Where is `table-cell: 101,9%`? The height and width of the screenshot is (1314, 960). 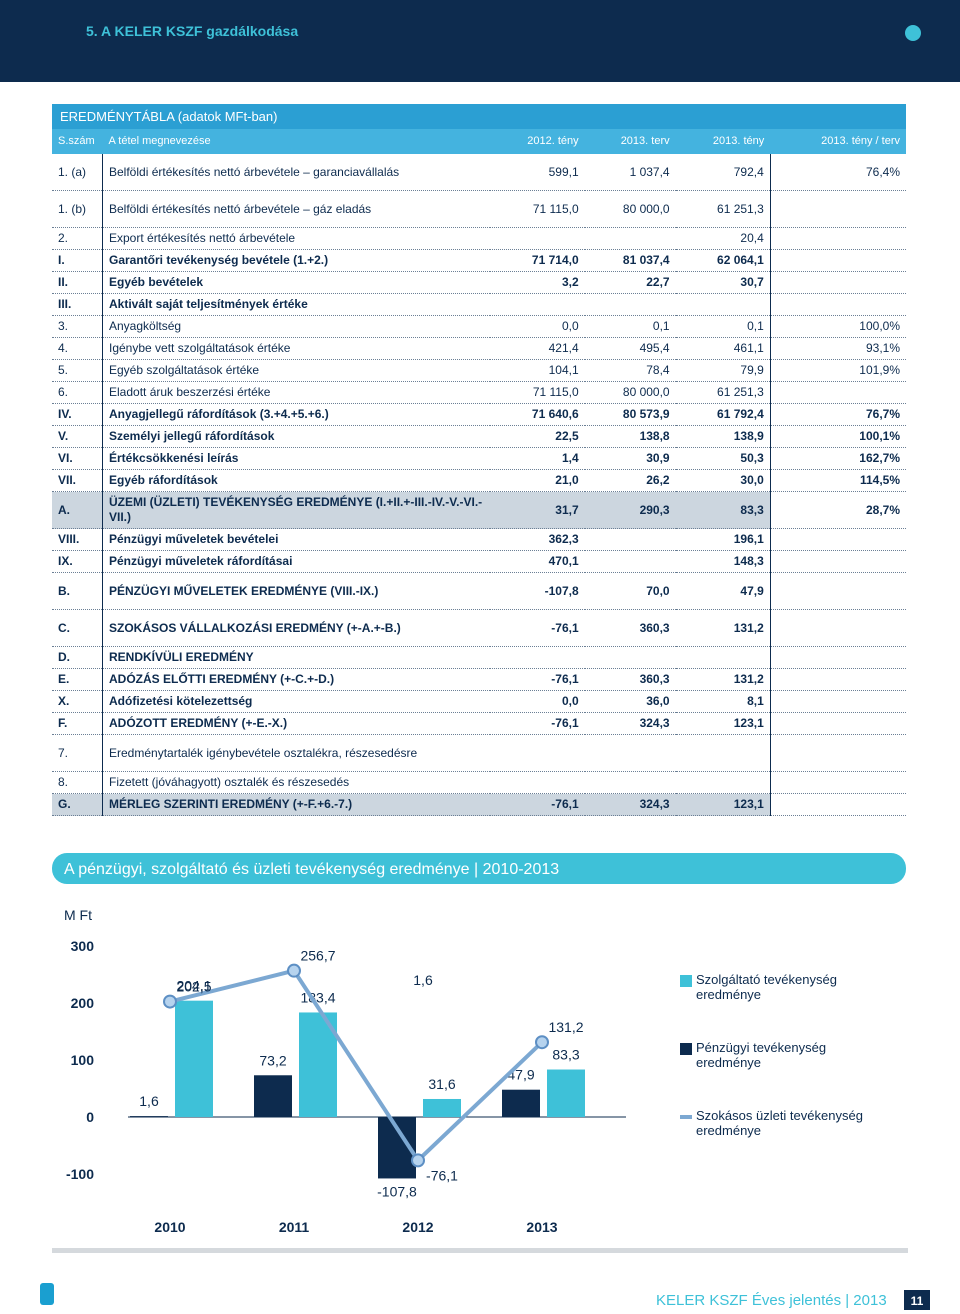
table-cell: 101,9% is located at coordinates (838, 370).